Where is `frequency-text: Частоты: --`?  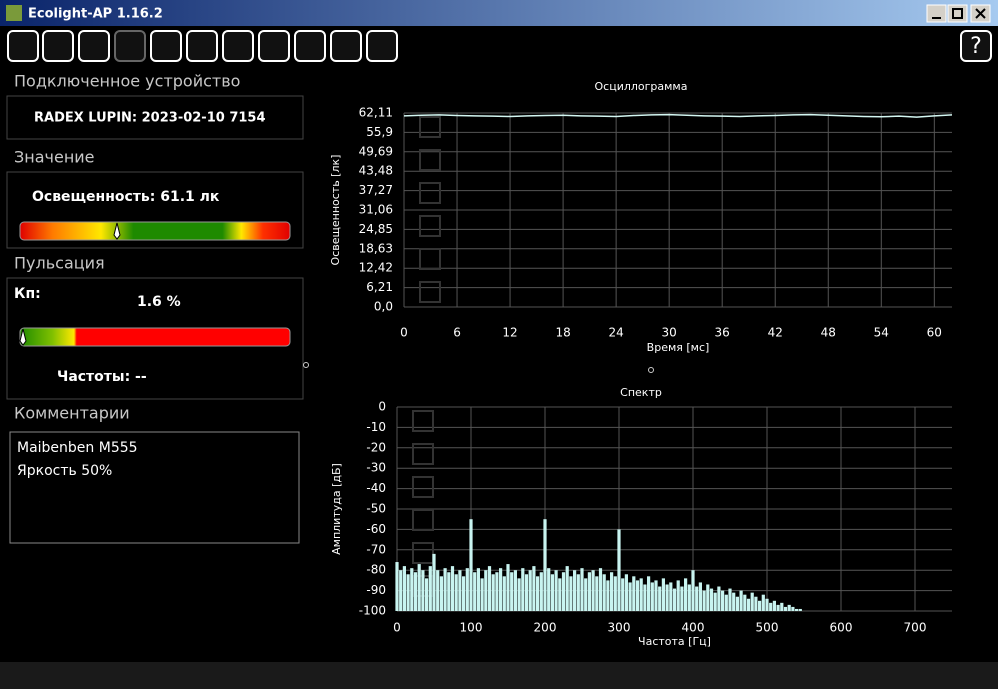
frequency-text: Частоты: -- is located at coordinates (102, 377).